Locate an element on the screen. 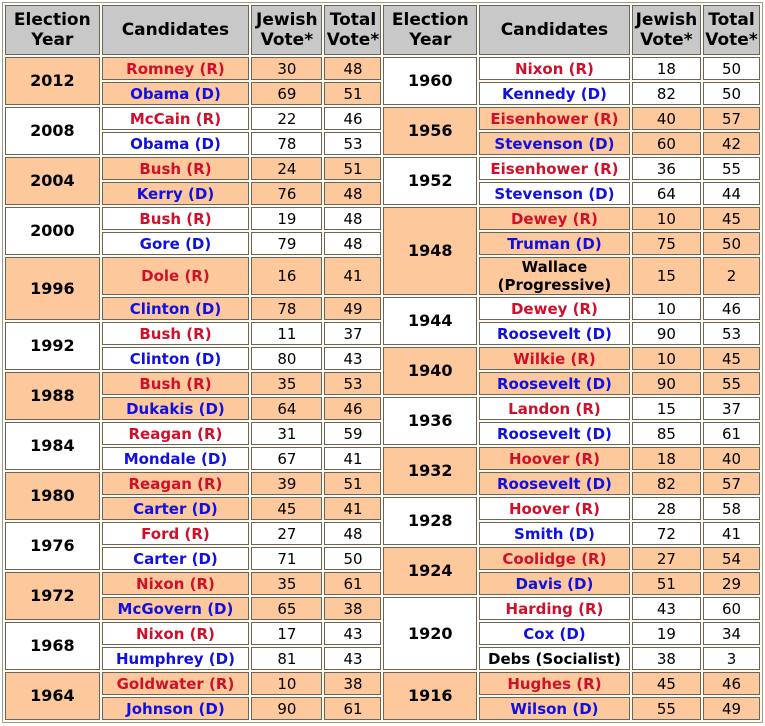 This screenshot has width=765, height=726. table-row: 1988 Bush (R) 35 53 Roosevelt (D) 90 55 is located at coordinates (382, 396).